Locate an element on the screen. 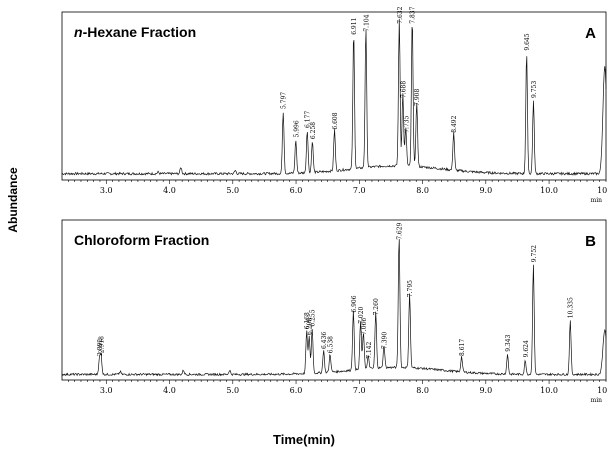  panel-a-title-rest: -Hexane Fraction is located at coordinates (139, 32).